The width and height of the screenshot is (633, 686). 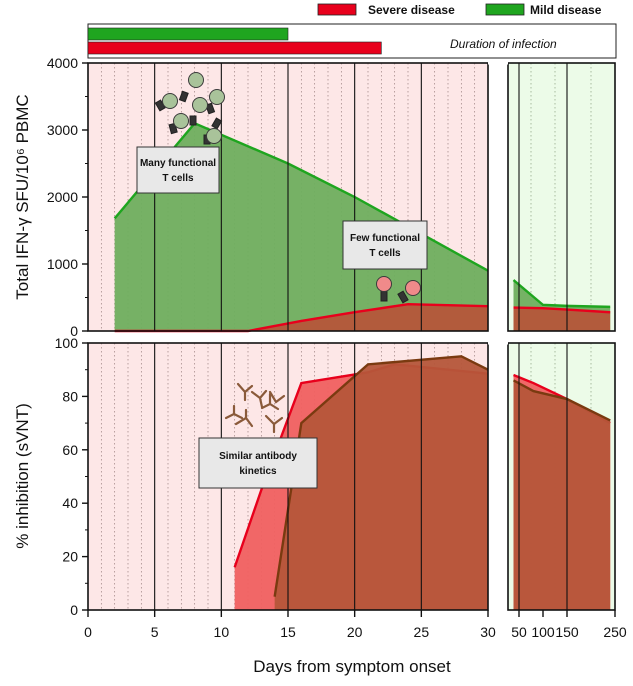 What do you see at coordinates (505, 9) in the screenshot?
I see `legend-swatch-mild` at bounding box center [505, 9].